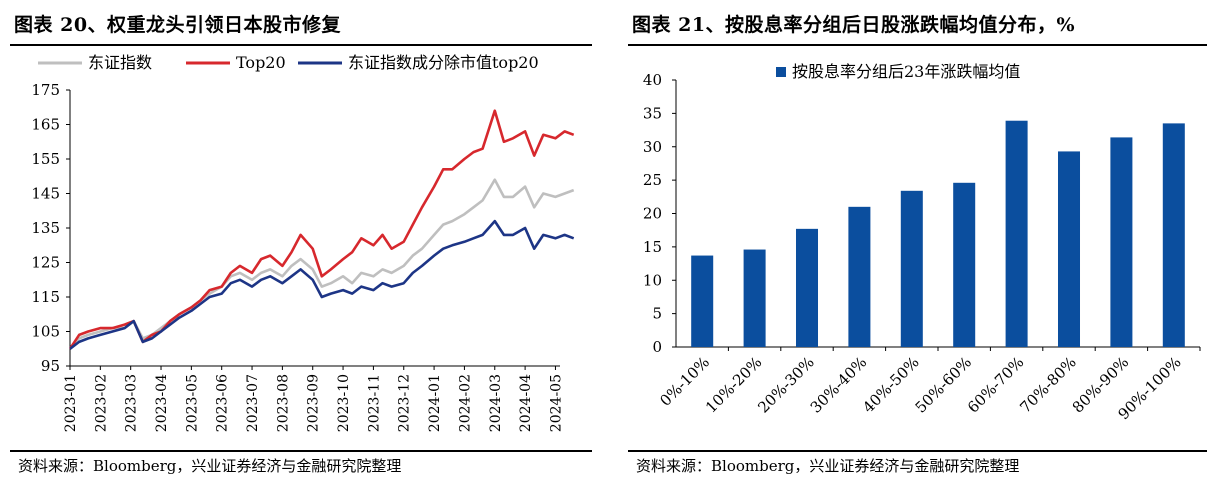  I want to click on x-tick-label: 10%-20%, so click(733, 384).